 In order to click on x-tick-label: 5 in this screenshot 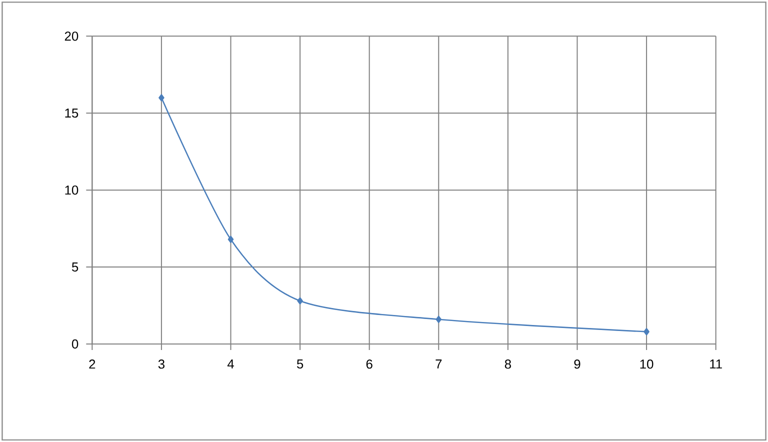, I will do `click(300, 363)`.